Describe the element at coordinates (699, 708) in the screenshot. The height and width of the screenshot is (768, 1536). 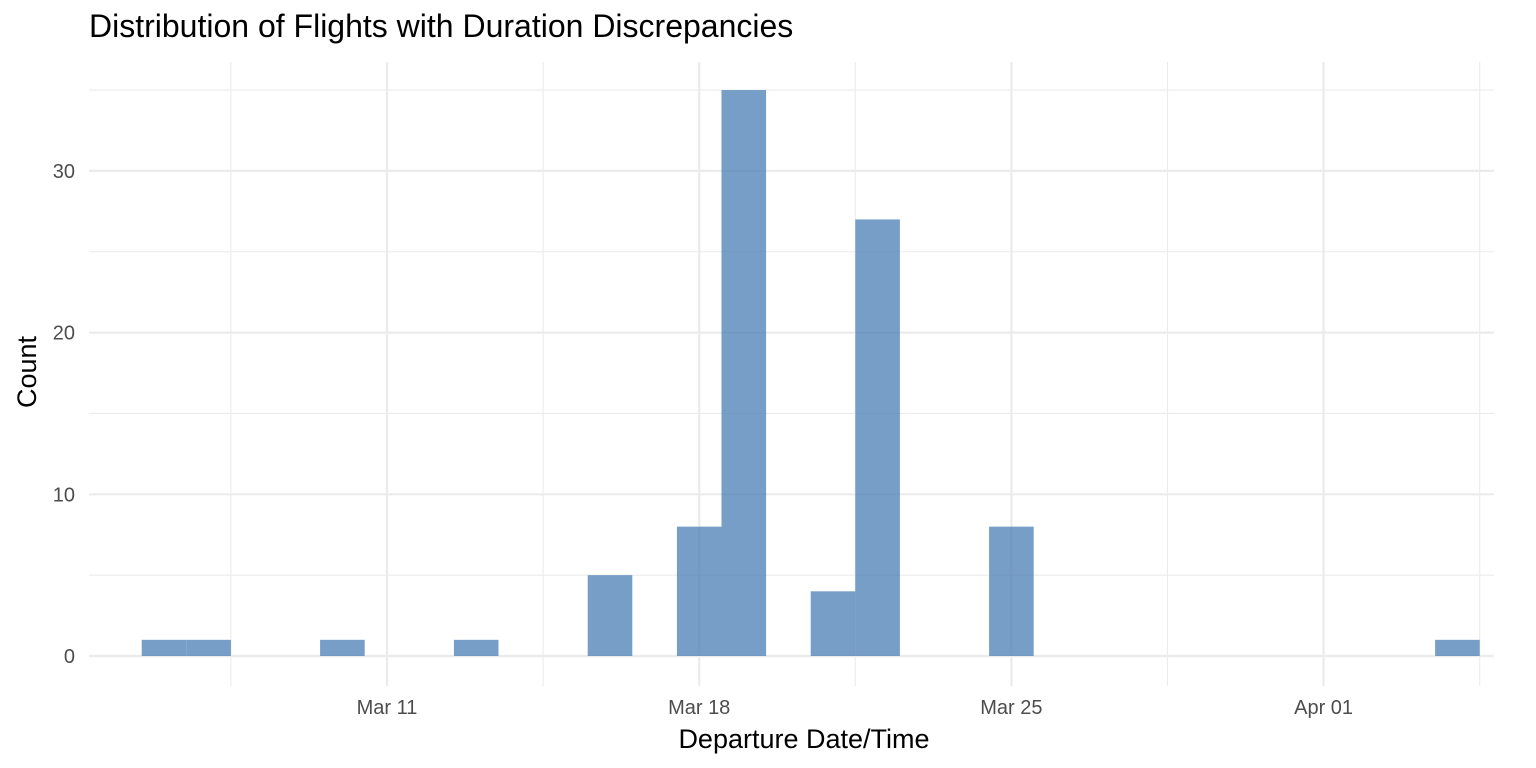
I see `x-tick-label: Mar 18` at that location.